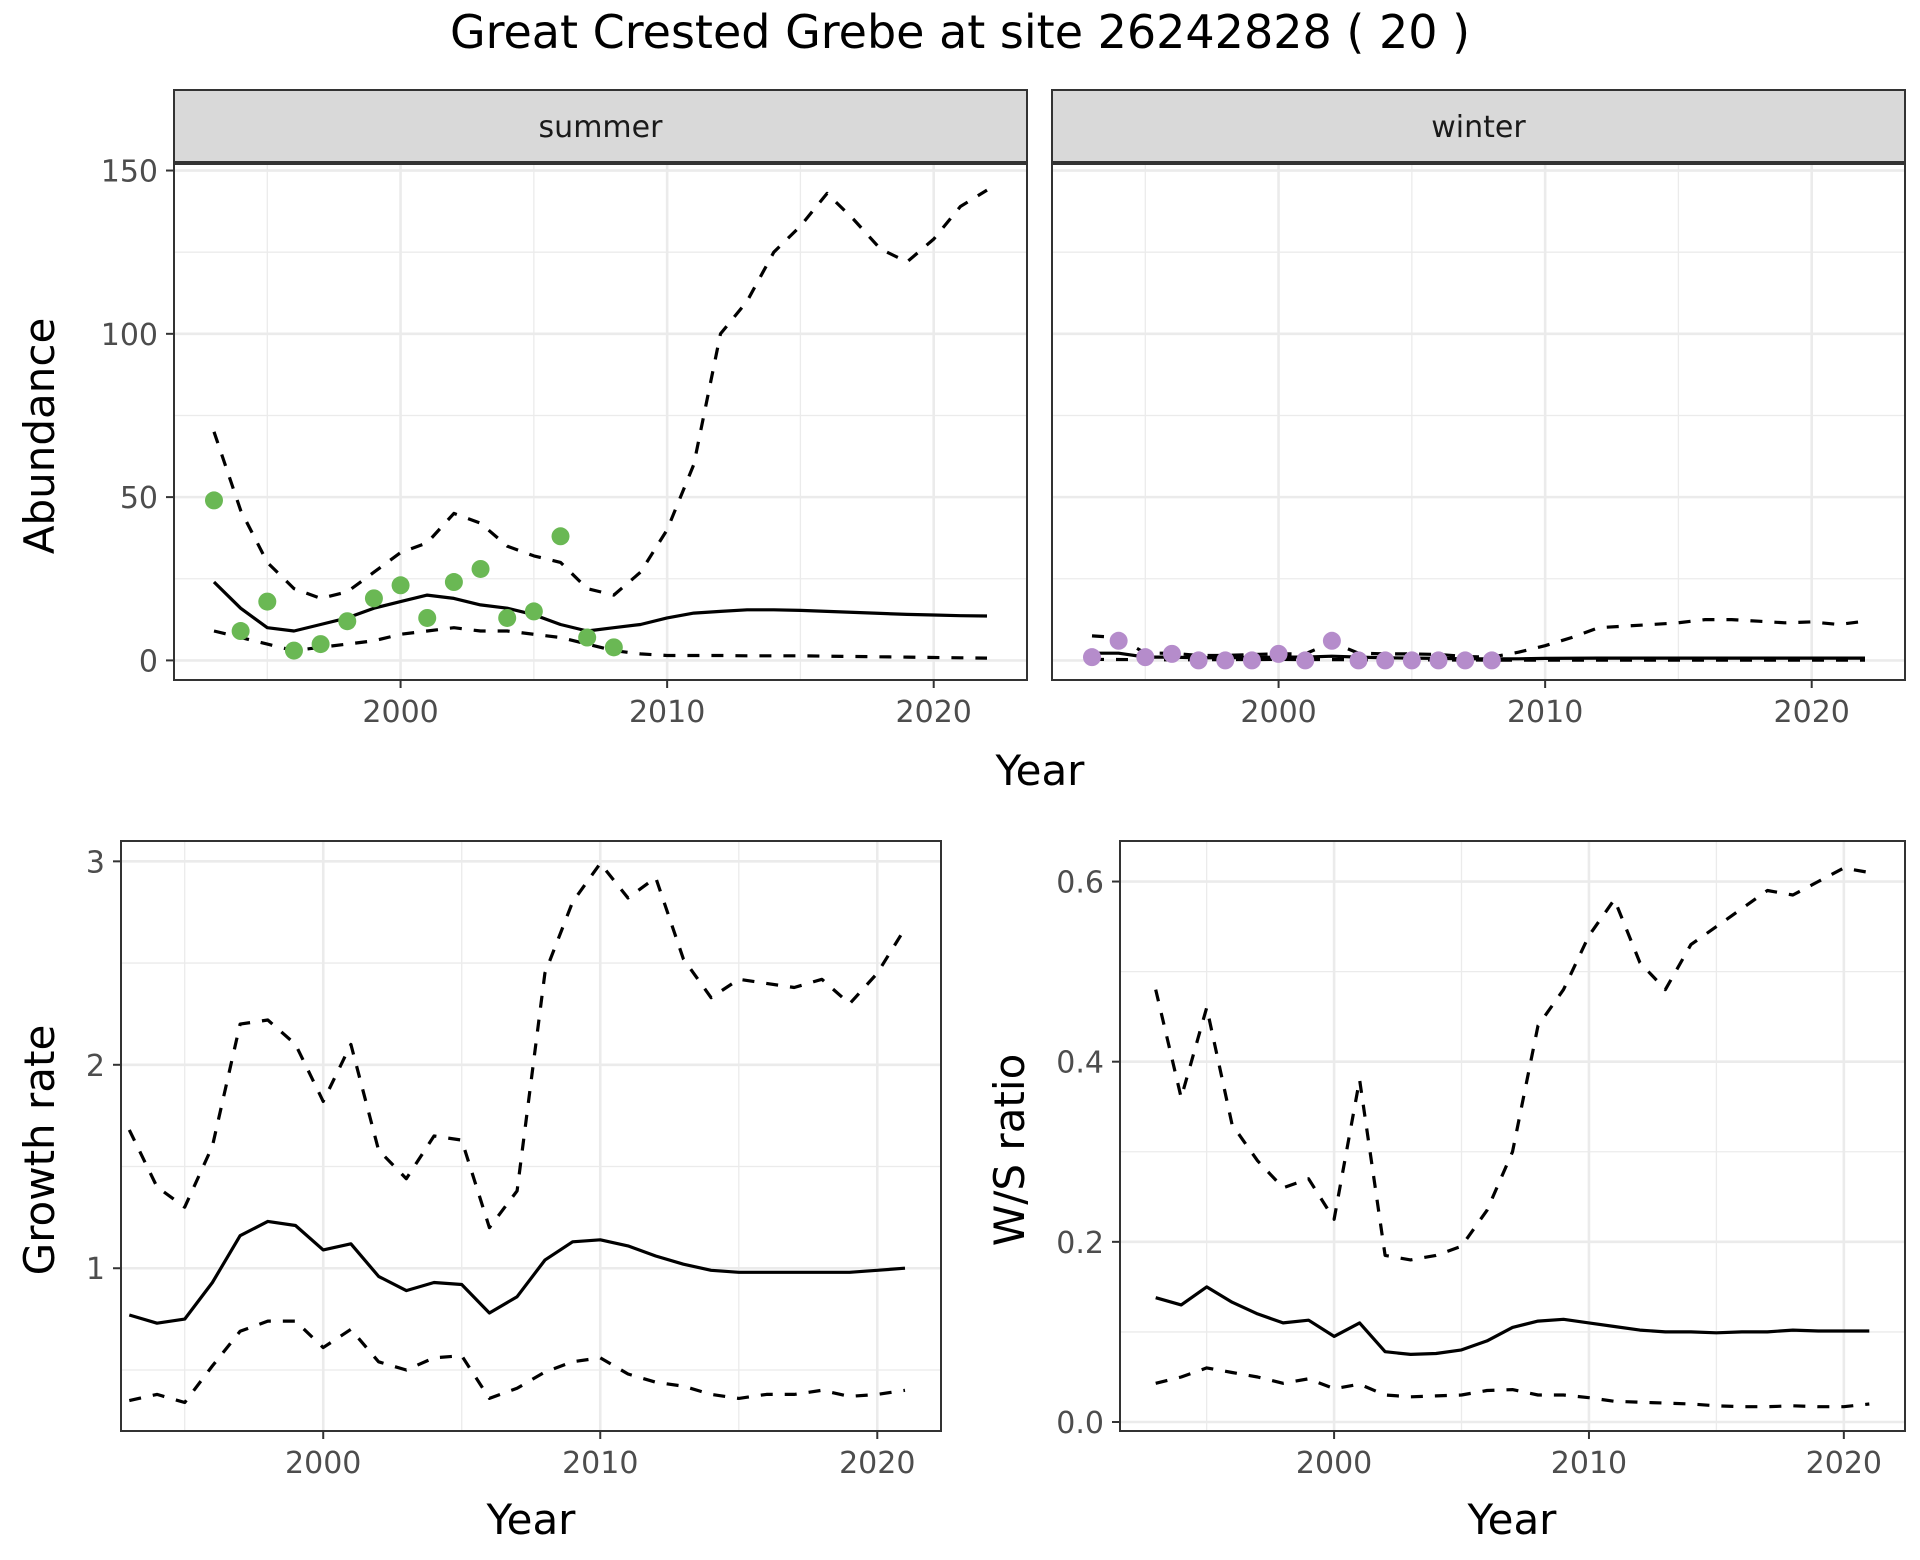 The image size is (1920, 1560). What do you see at coordinates (1009, 1150) in the screenshot?
I see `y-axis-title: W/S ratio` at bounding box center [1009, 1150].